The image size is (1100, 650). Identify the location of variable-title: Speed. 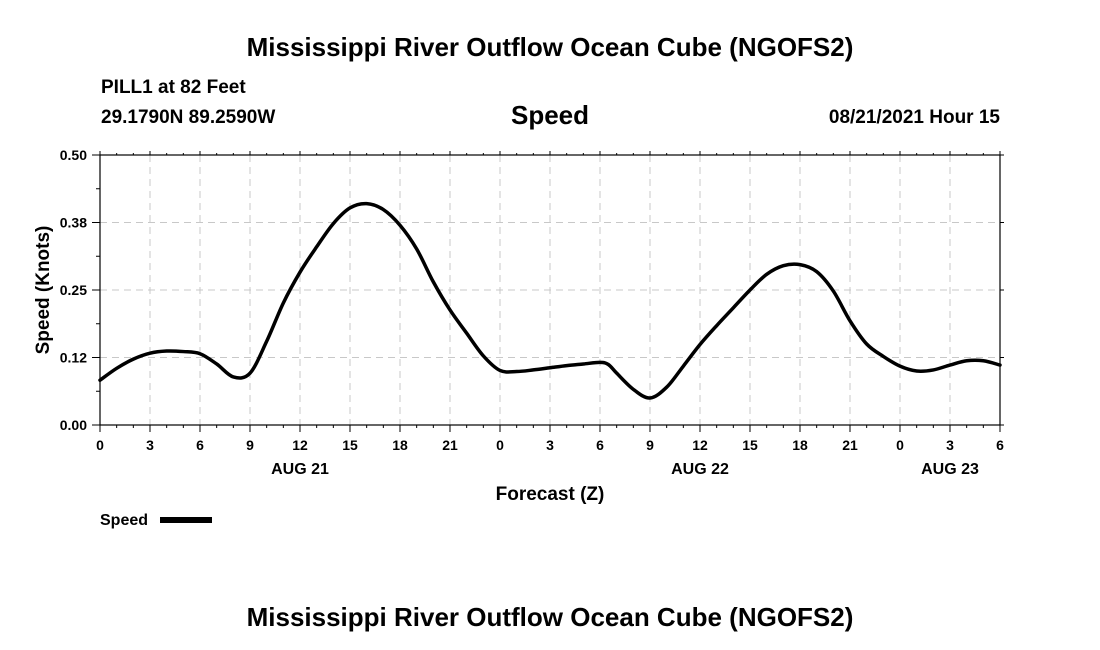
(550, 115).